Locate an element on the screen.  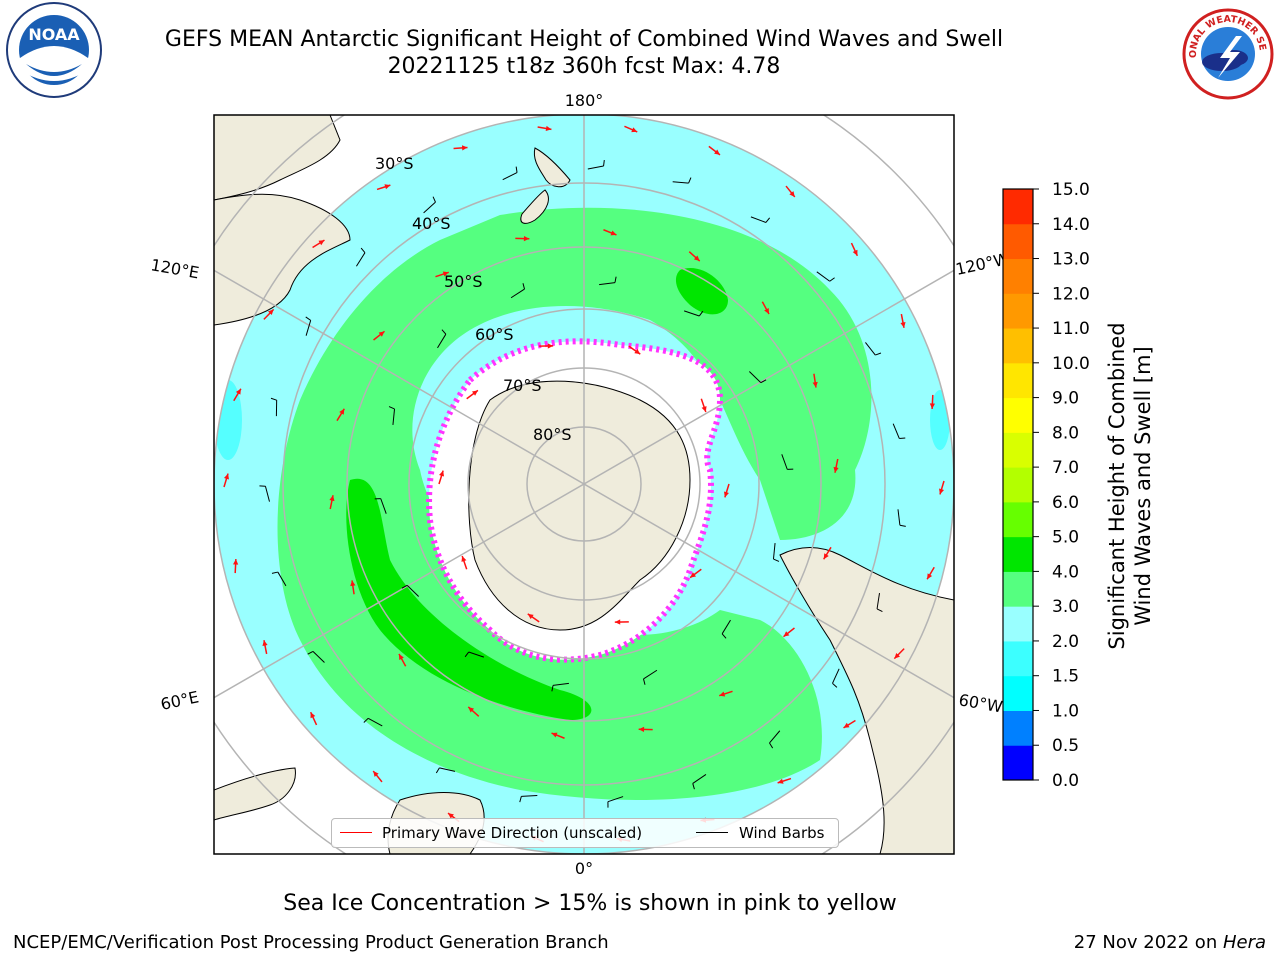
south-america-land is located at coordinates (866, 700).